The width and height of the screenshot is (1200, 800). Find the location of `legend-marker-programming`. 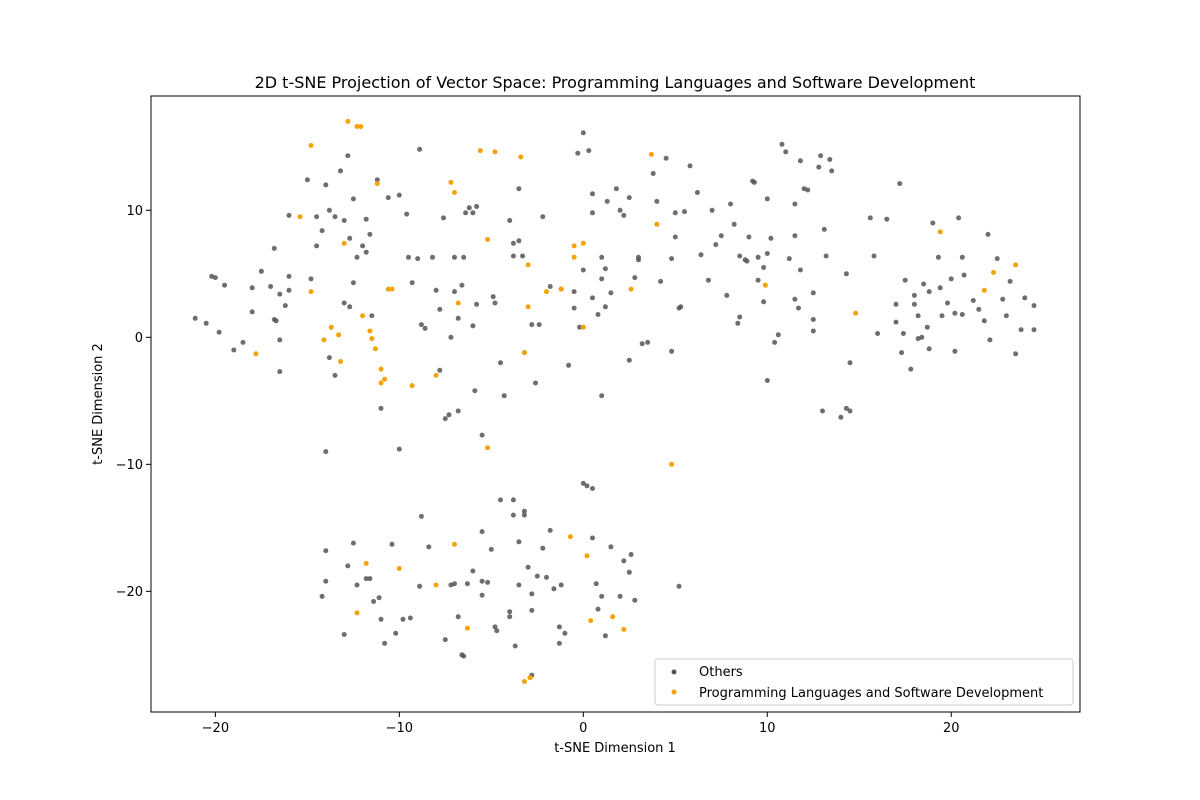

legend-marker-programming is located at coordinates (674, 692).